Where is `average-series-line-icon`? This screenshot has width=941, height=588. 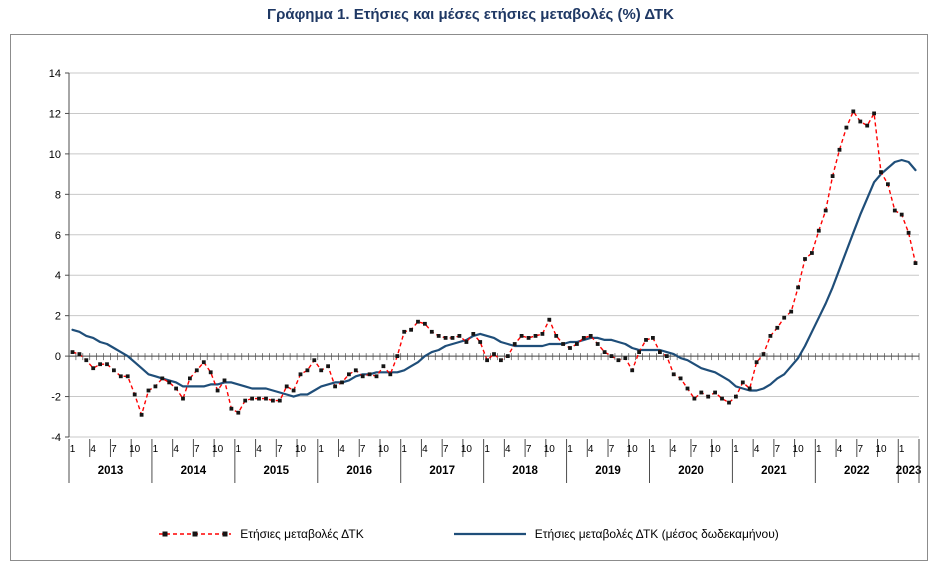 average-series-line-icon is located at coordinates (489, 534).